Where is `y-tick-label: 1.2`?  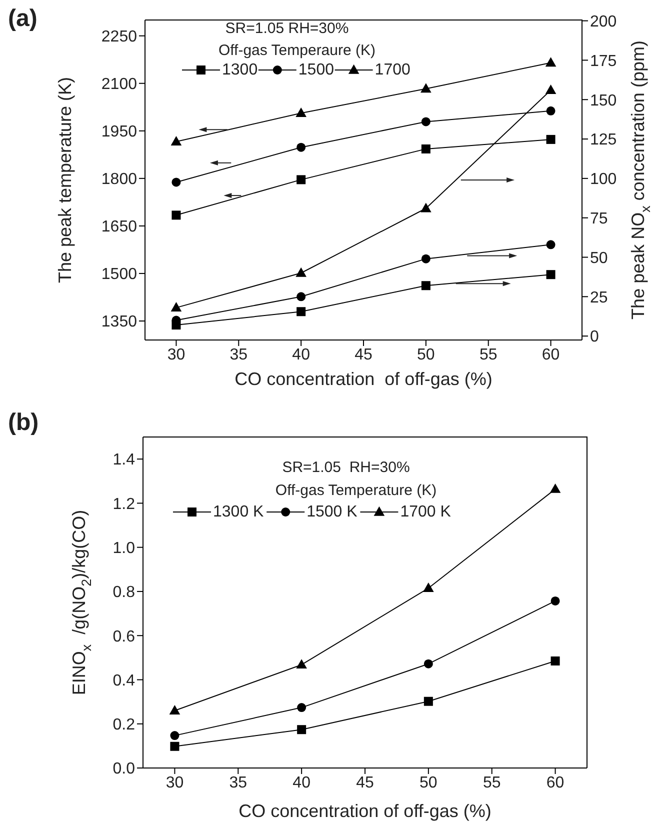 y-tick-label: 1.2 is located at coordinates (124, 504).